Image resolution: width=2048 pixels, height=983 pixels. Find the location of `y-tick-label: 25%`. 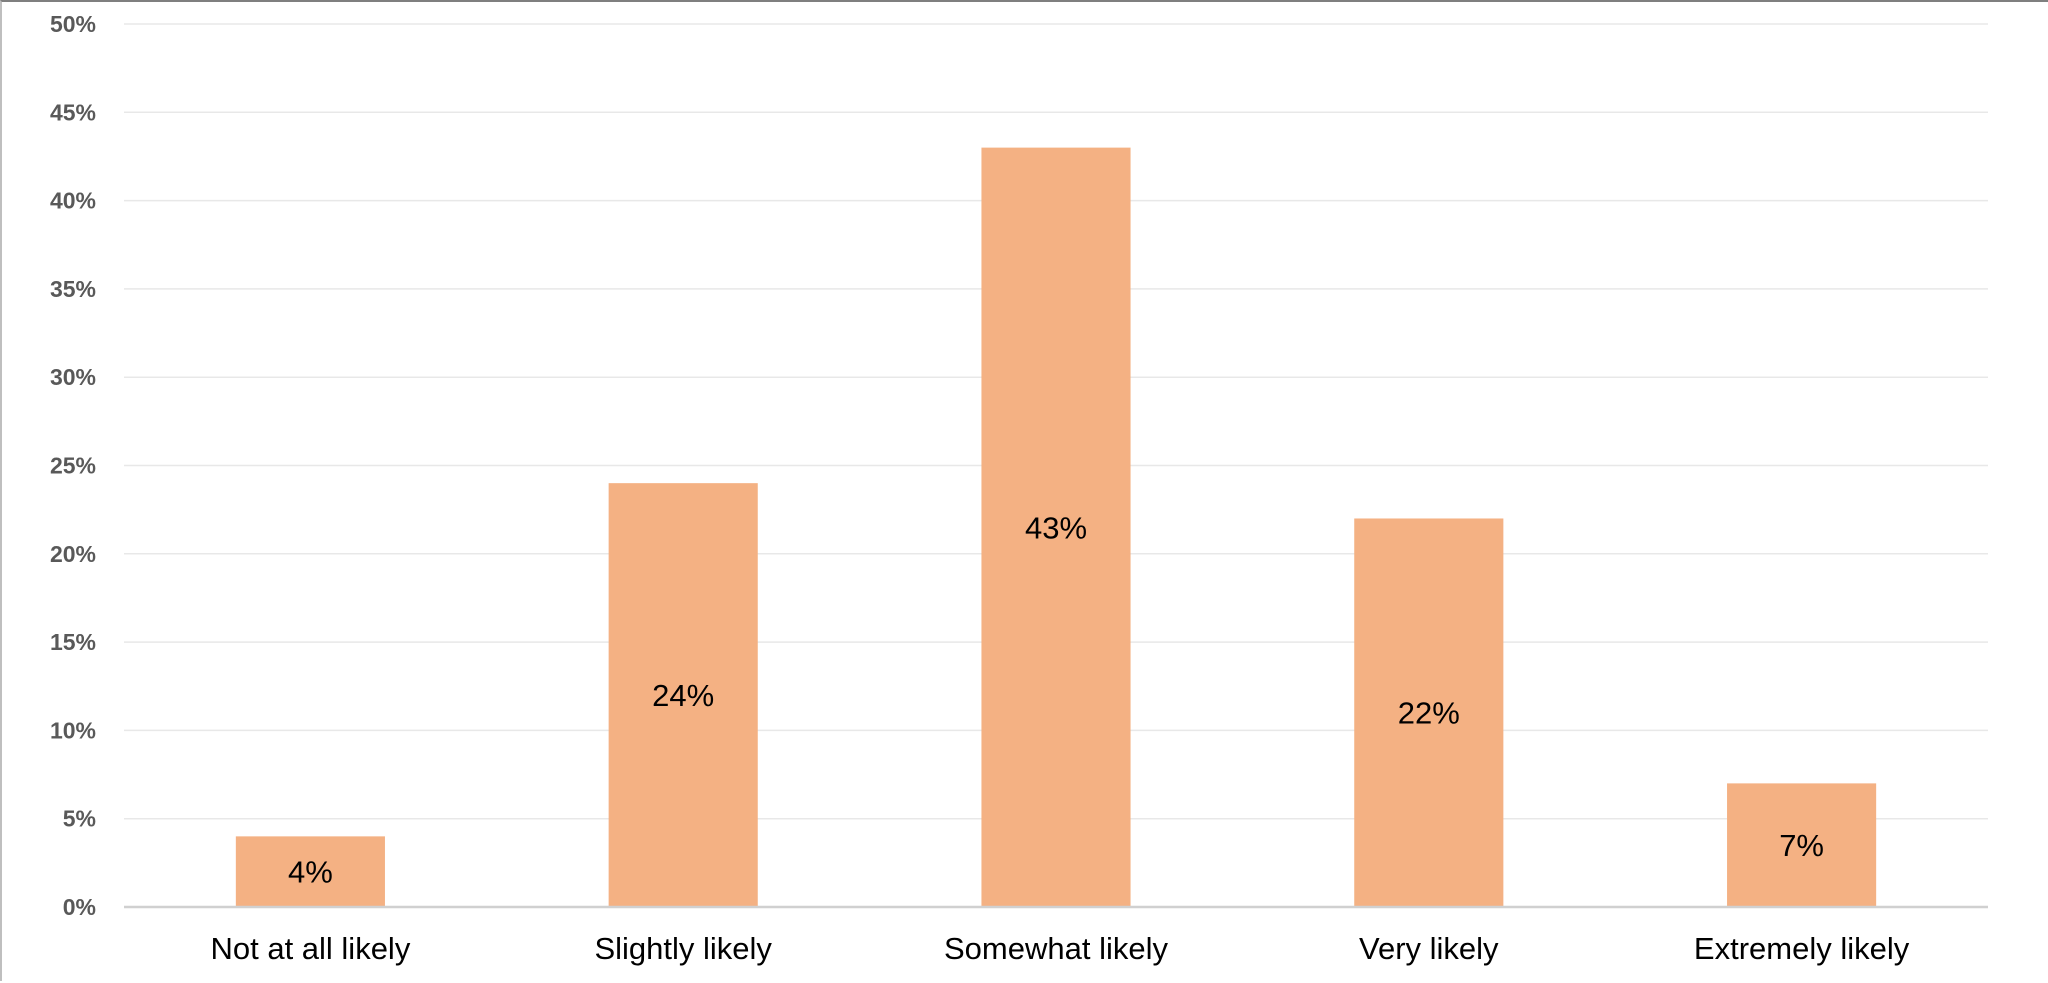

y-tick-label: 25% is located at coordinates (73, 466).